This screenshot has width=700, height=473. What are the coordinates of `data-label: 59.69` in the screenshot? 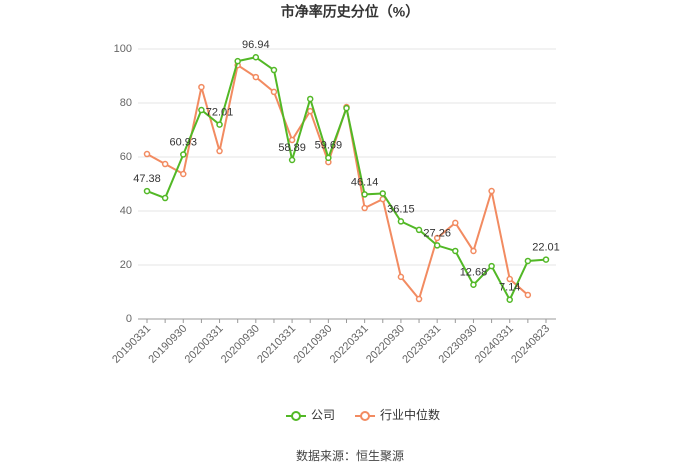 It's located at (329, 146).